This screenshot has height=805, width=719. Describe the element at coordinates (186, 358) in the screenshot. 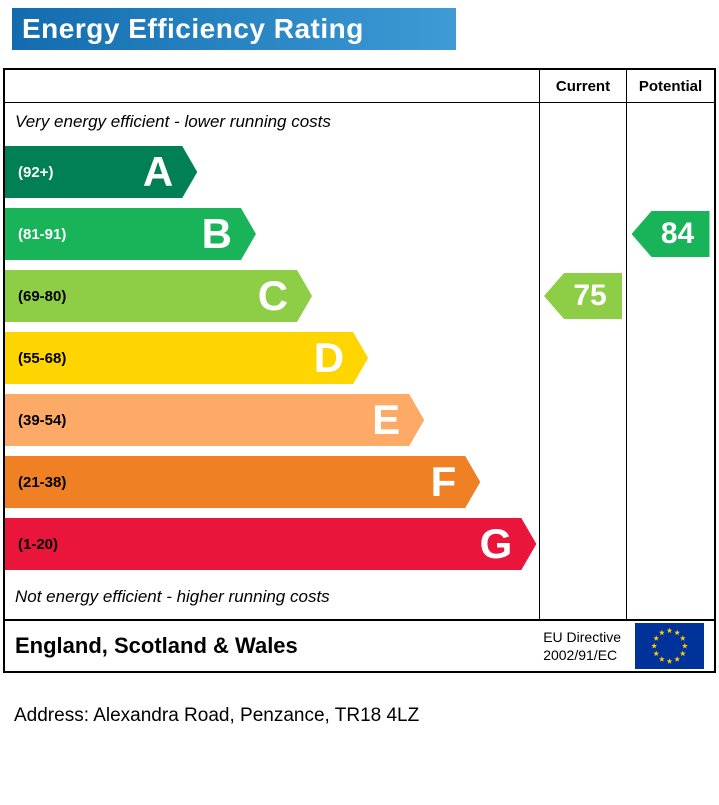

I see `band-bar-d: (55-68) D` at that location.